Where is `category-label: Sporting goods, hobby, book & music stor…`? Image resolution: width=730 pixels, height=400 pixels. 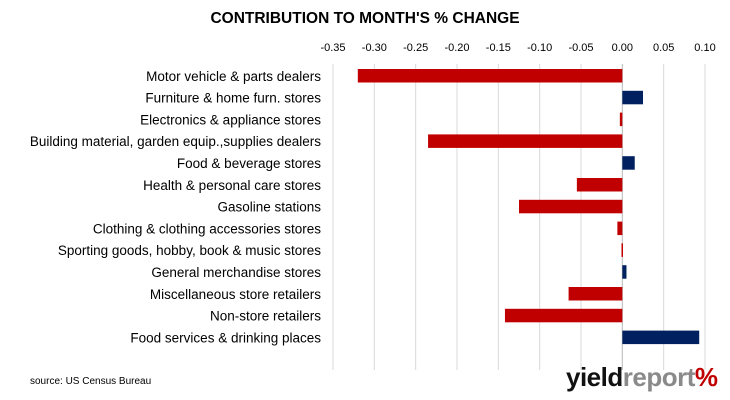
category-label: Sporting goods, hobby, book & music stor… is located at coordinates (189, 250).